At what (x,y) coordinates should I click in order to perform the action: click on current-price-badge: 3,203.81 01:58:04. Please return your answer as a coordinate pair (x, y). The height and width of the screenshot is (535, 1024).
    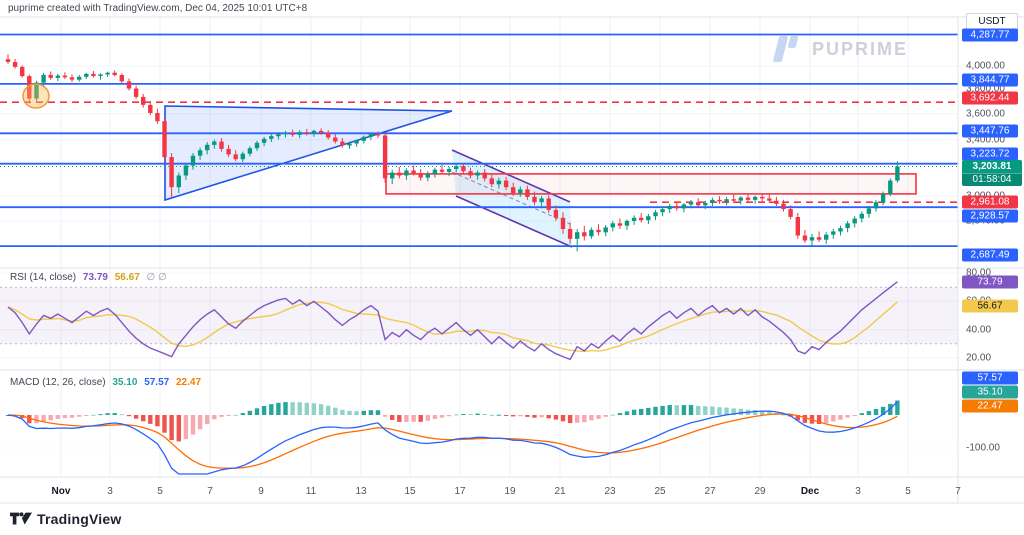
    Looking at the image, I should click on (992, 172).